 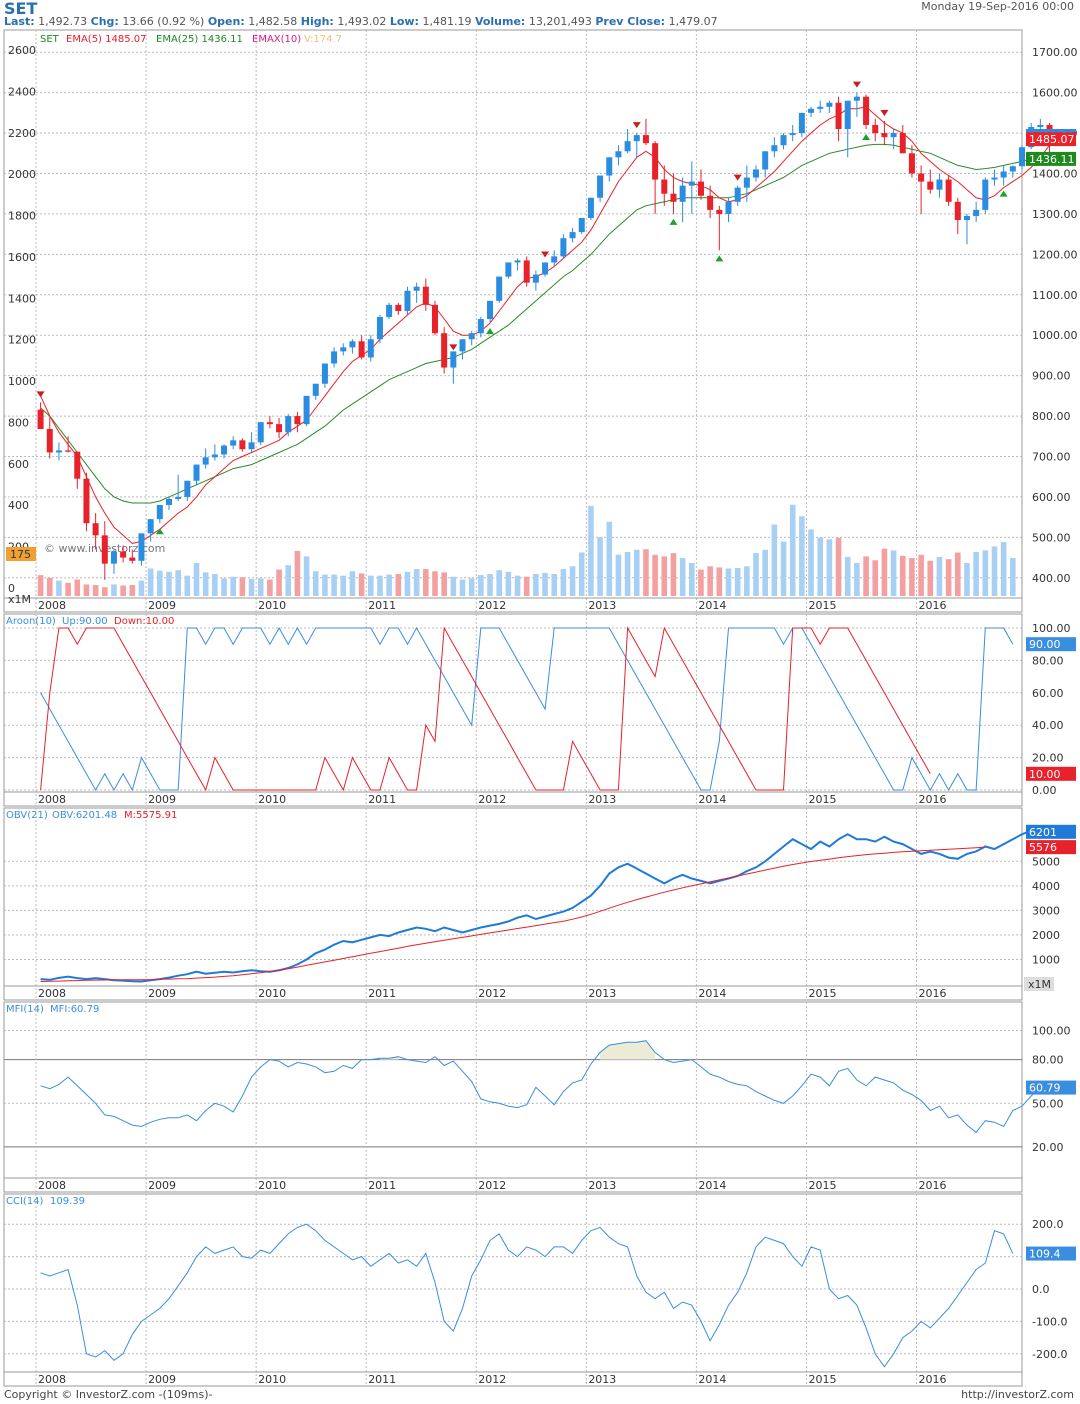 What do you see at coordinates (22, 133) in the screenshot?
I see `left-axis-tick: 2200` at bounding box center [22, 133].